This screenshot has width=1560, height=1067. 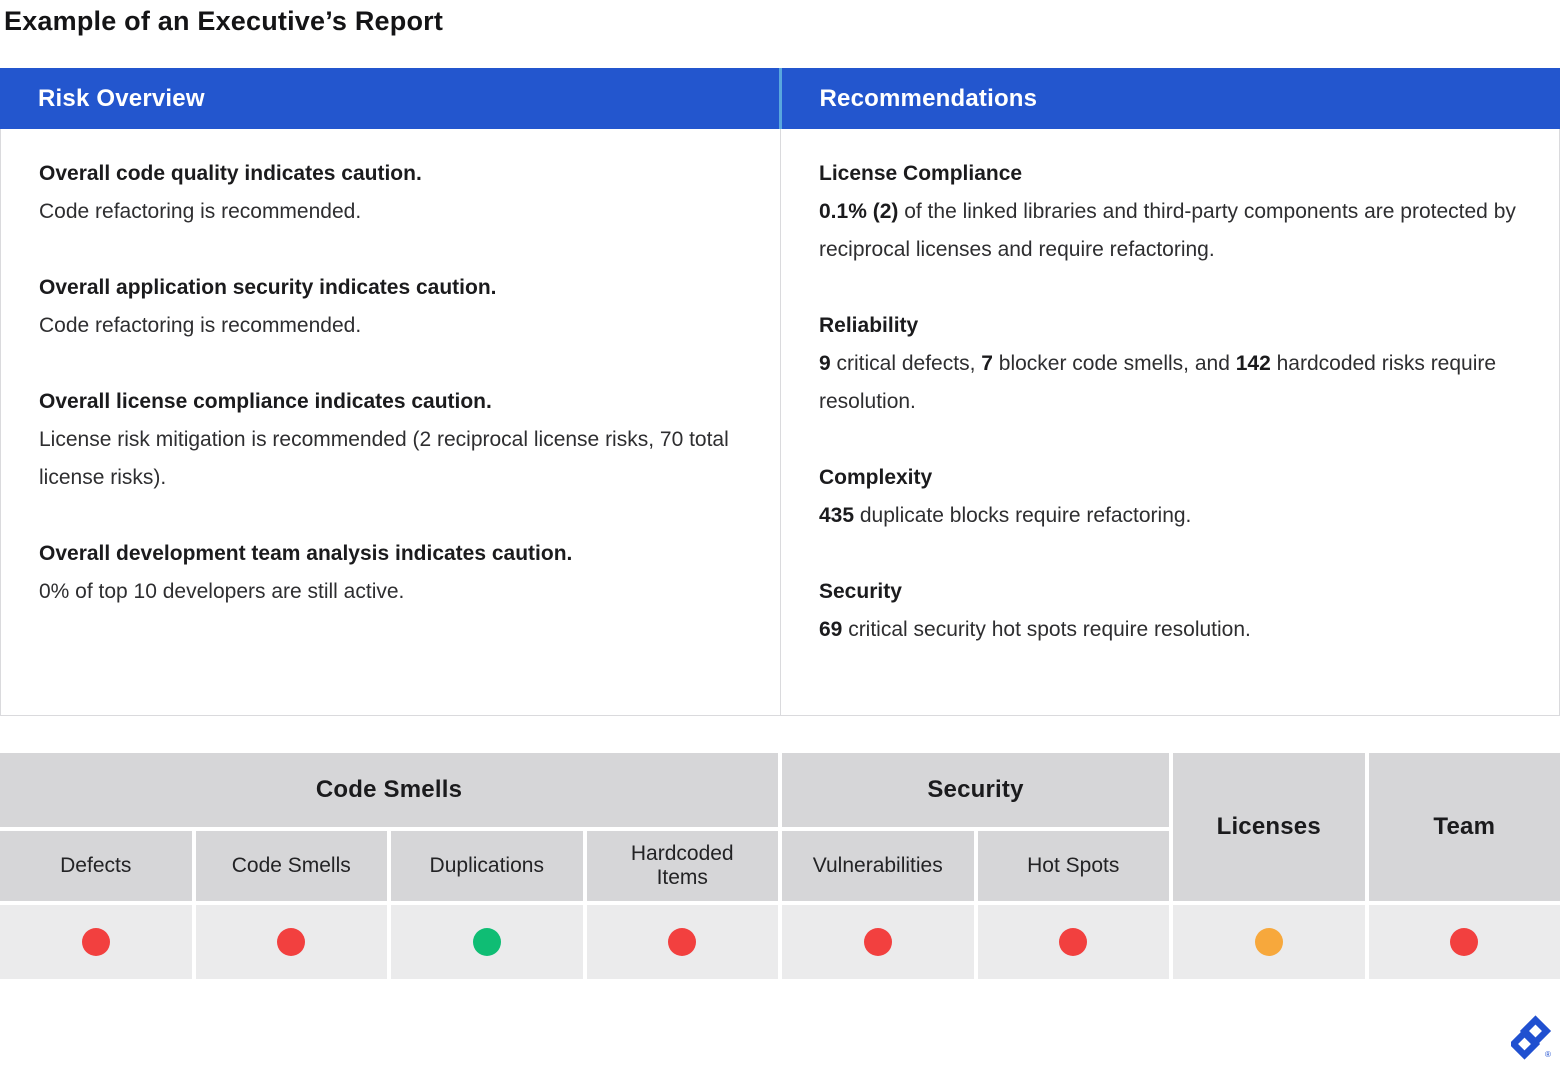 I want to click on toptal-logo: ®, so click(x=1530, y=1038).